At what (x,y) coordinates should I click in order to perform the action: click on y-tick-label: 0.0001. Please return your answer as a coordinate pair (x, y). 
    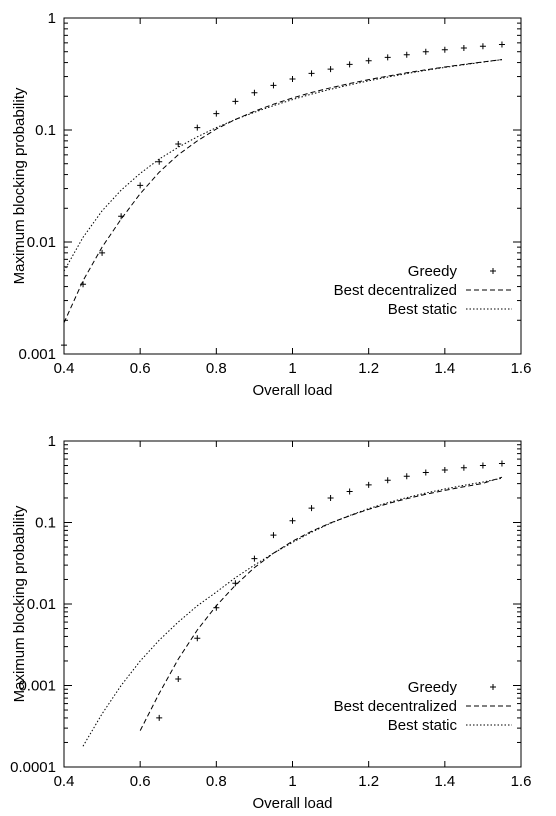
    Looking at the image, I should click on (33, 767).